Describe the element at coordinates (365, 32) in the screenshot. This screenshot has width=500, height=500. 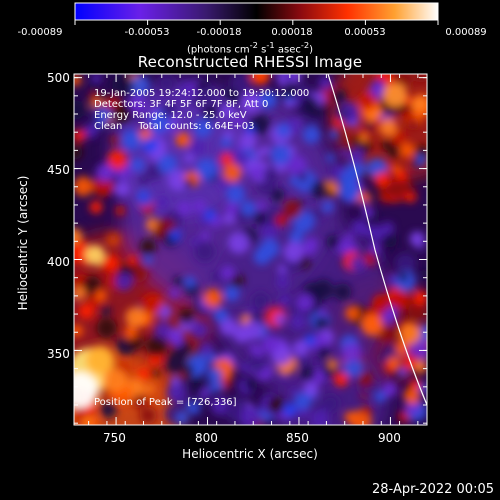
I see `colorbar-tick-label: 0.00053` at that location.